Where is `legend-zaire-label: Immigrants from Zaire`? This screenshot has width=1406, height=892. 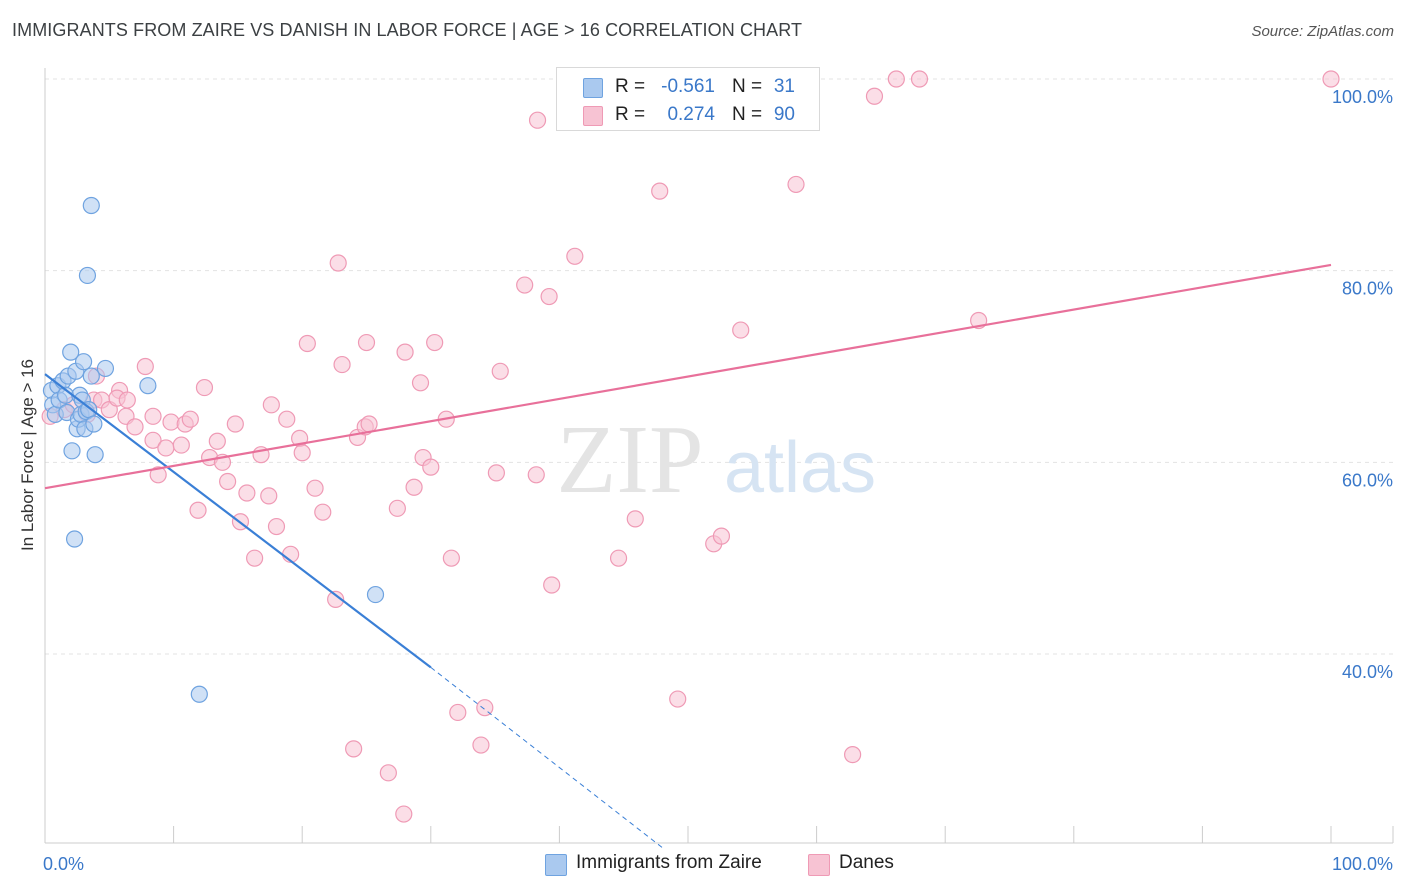
legend-zaire-label: Immigrants from Zaire is located at coordinates (669, 862).